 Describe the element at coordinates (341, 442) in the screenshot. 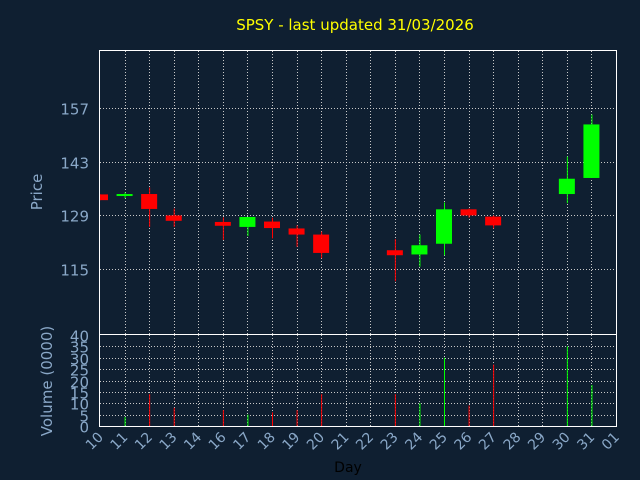

I see `x-tick-label: 21` at that location.